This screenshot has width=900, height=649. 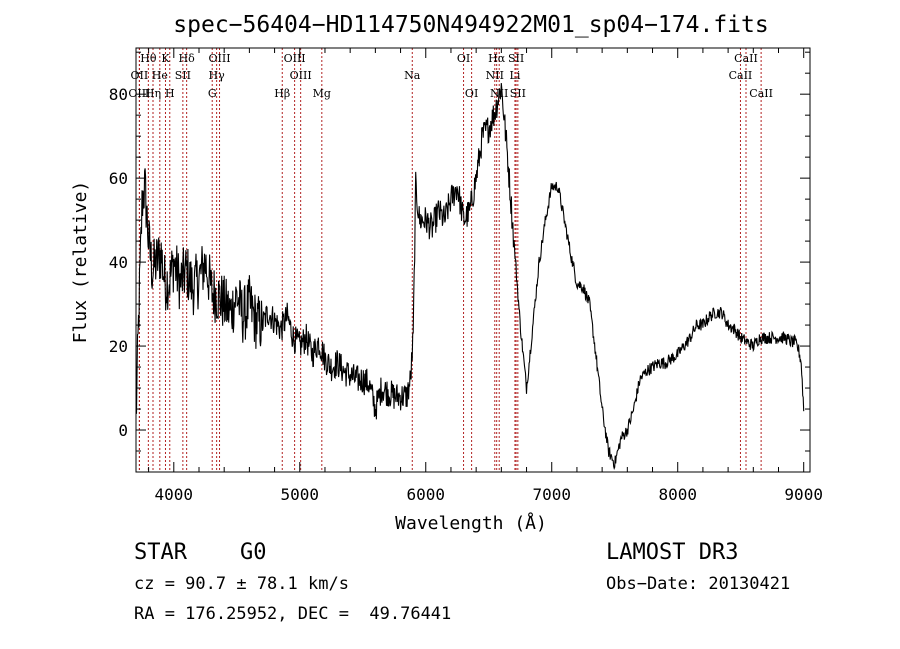 What do you see at coordinates (241, 584) in the screenshot?
I see `redshift-text: cz = 90.7 ± 78.1 km/s` at bounding box center [241, 584].